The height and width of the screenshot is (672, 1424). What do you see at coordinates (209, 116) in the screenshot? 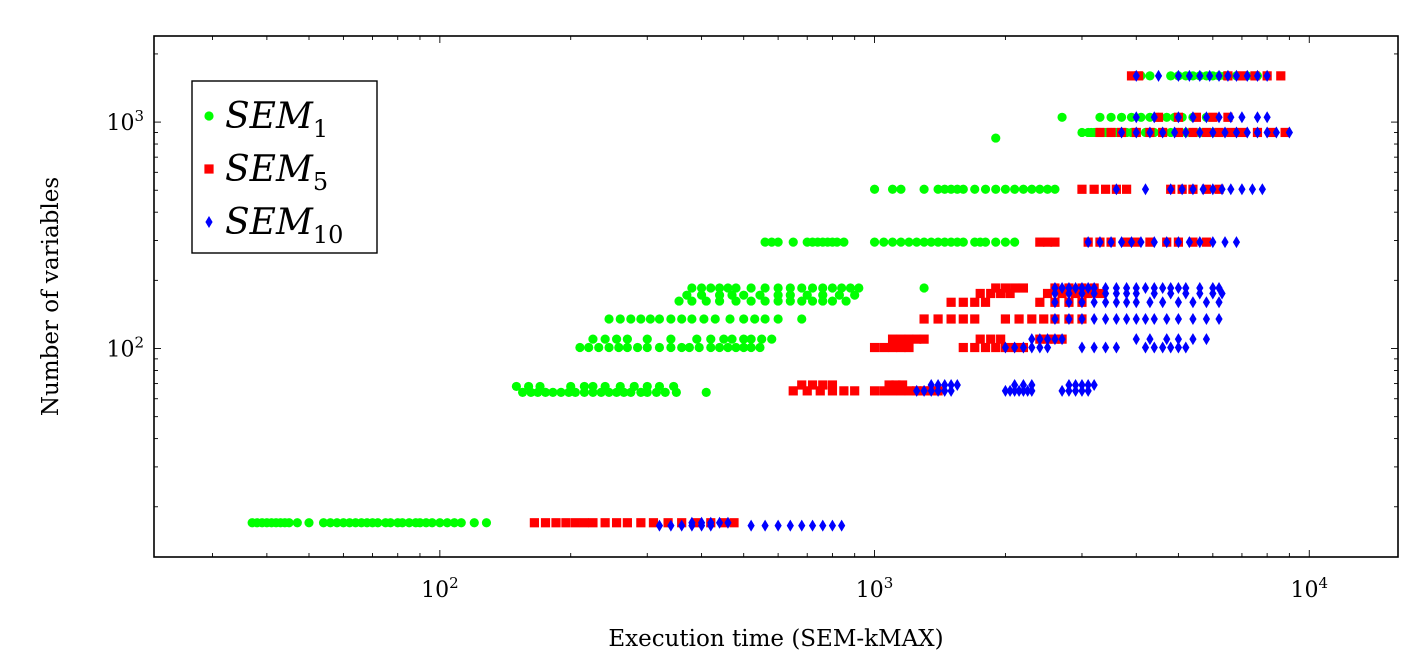
I see `legend-marker` at bounding box center [209, 116].